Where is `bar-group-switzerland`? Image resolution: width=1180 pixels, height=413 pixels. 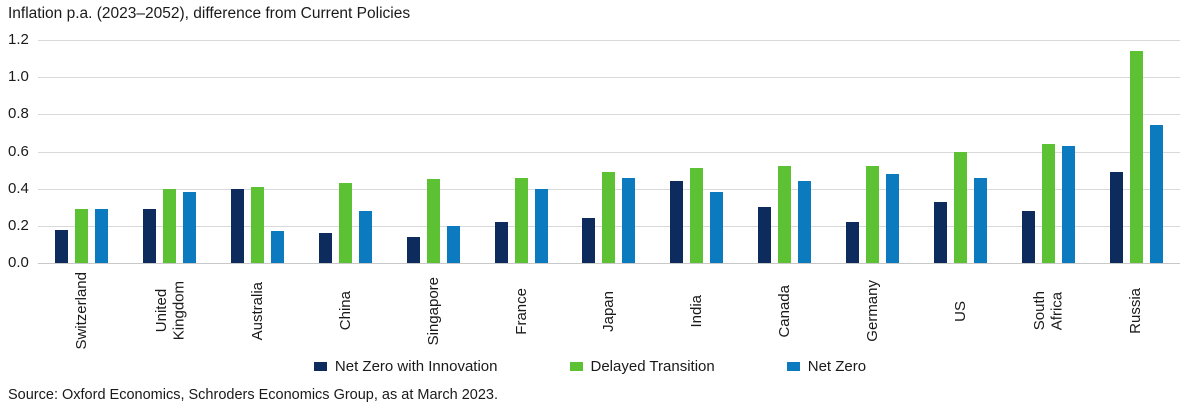 bar-group-switzerland is located at coordinates (82, 151).